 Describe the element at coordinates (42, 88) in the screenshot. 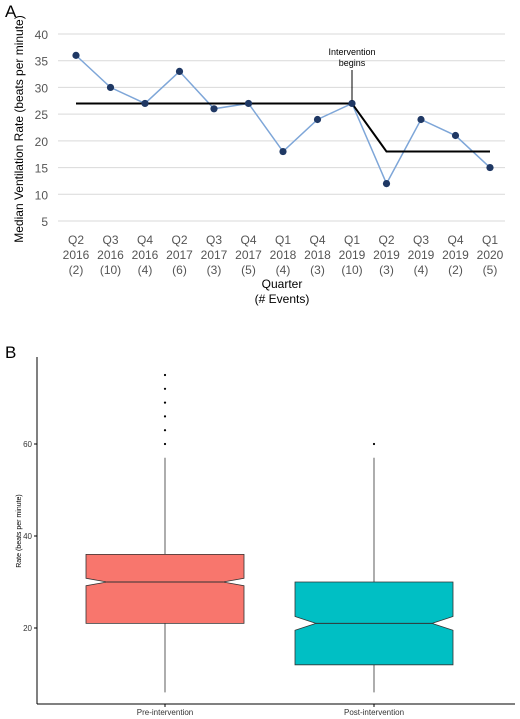

I see `y-tick-label: 30` at that location.